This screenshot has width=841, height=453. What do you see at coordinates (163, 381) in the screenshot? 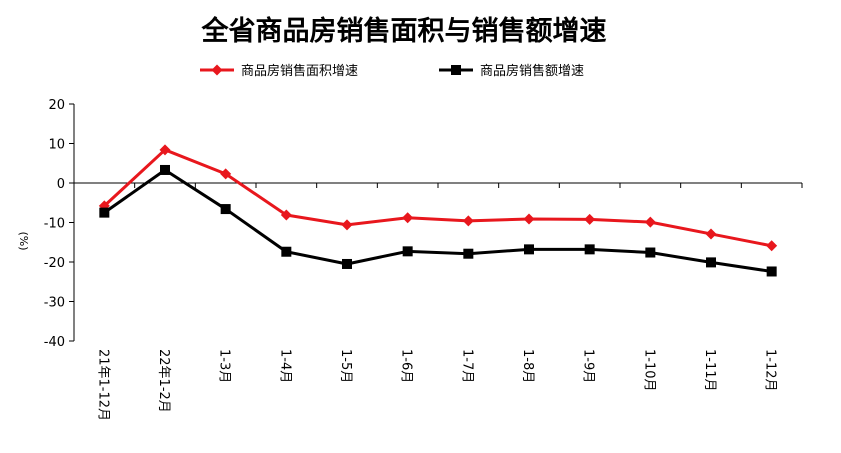
I see `x-tick-label: 22年1-2月` at bounding box center [163, 381].